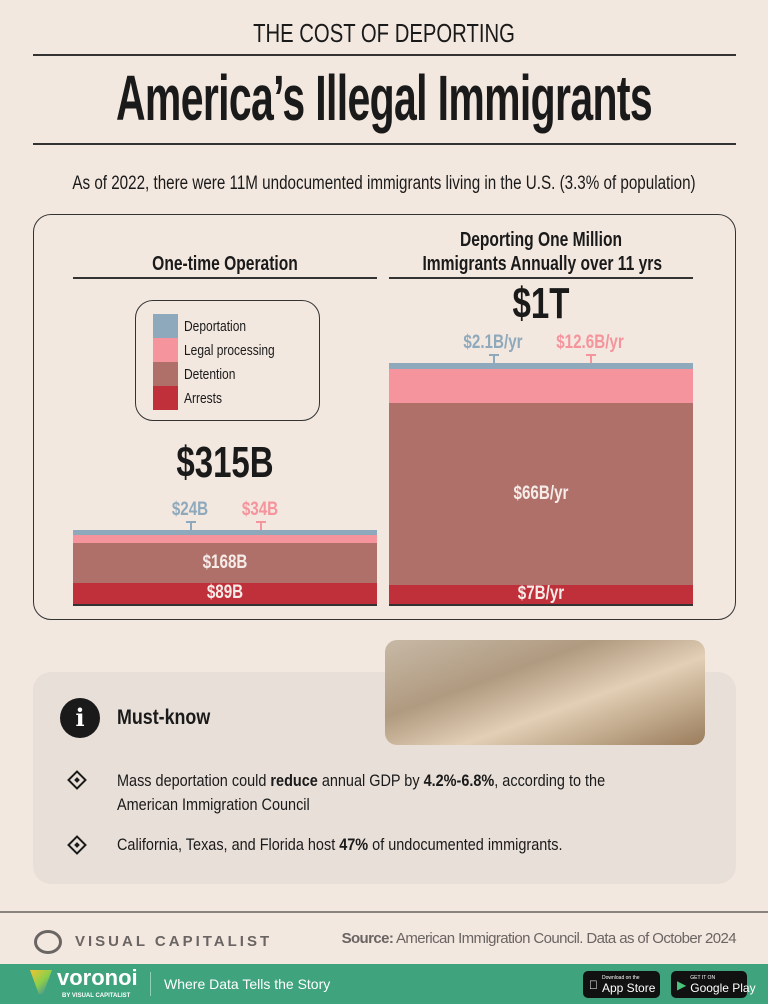 This screenshot has height=1004, width=768. What do you see at coordinates (96, 996) in the screenshot?
I see `voronoi-by: BY VISUAL CAPITALIST` at bounding box center [96, 996].